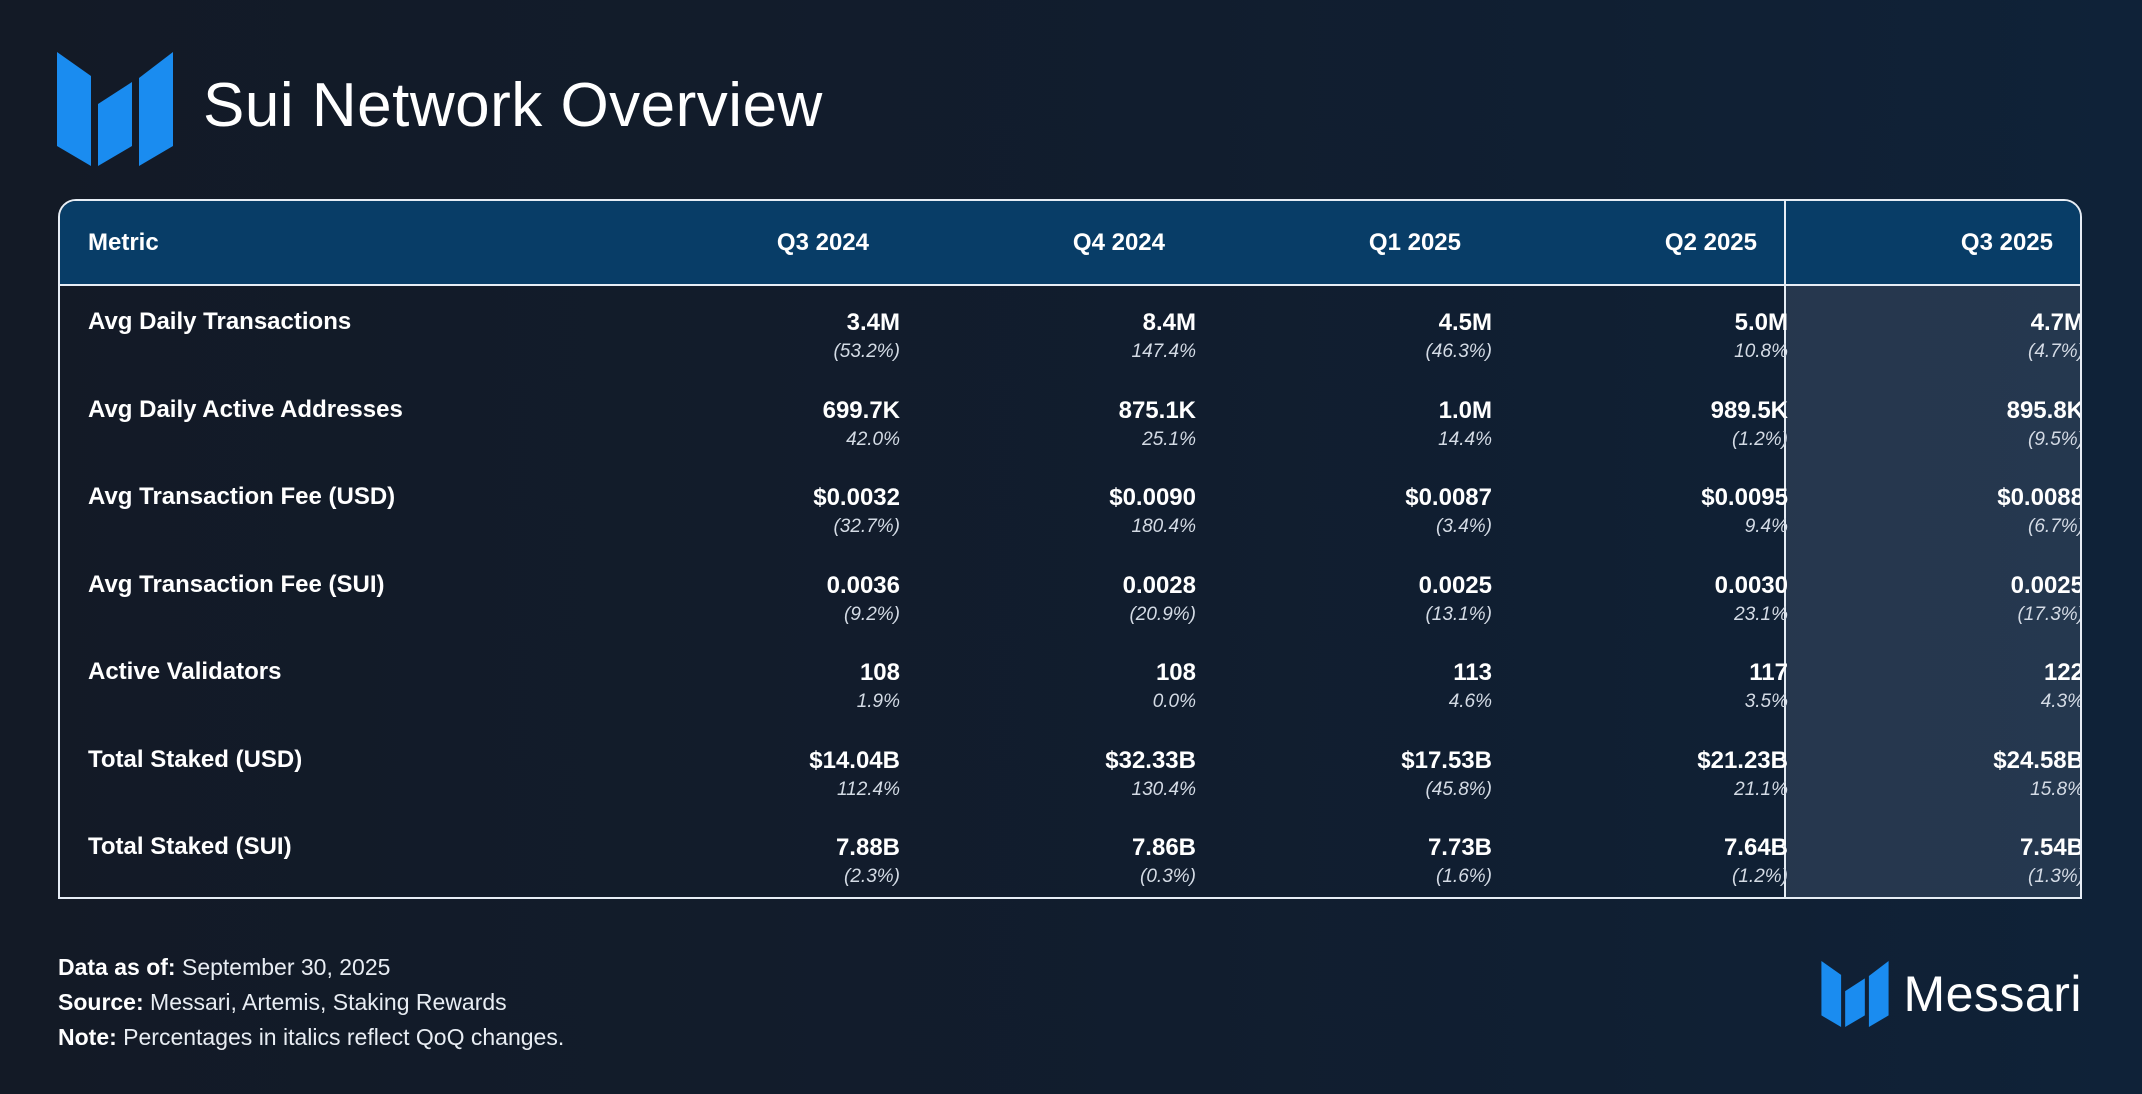  What do you see at coordinates (872, 614) in the screenshot?
I see `qoq-change: (9.2%)` at bounding box center [872, 614].